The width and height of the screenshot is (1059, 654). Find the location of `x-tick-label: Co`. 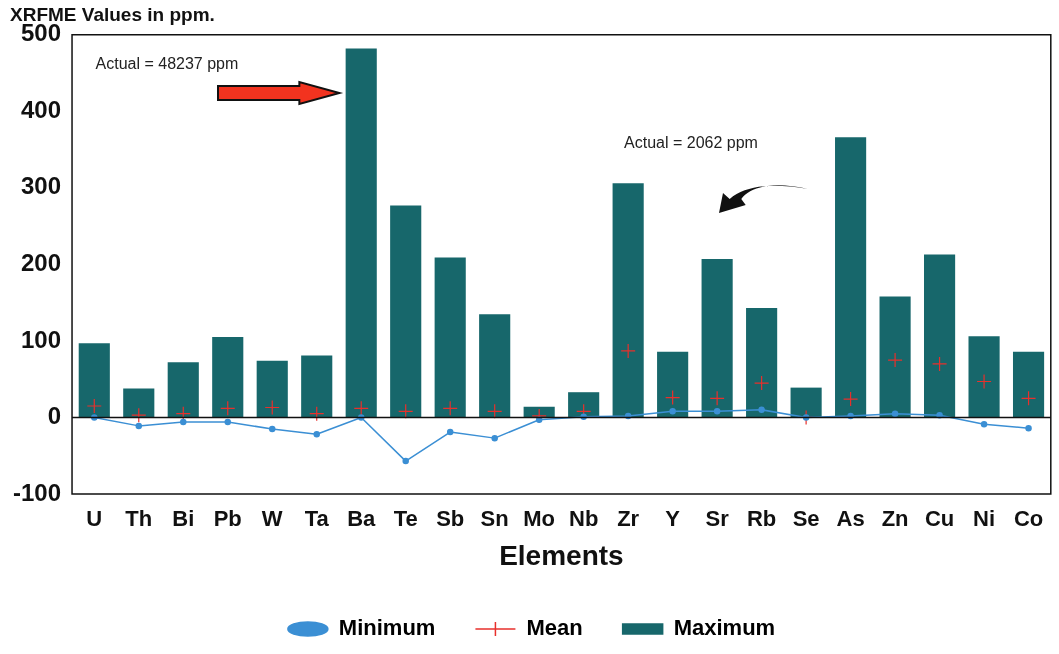

x-tick-label: Co is located at coordinates (1028, 519).